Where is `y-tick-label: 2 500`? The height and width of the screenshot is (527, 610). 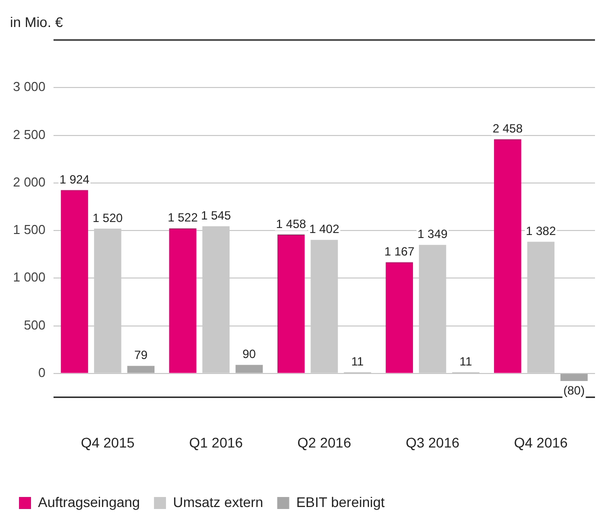 y-tick-label: 2 500 is located at coordinates (29, 134).